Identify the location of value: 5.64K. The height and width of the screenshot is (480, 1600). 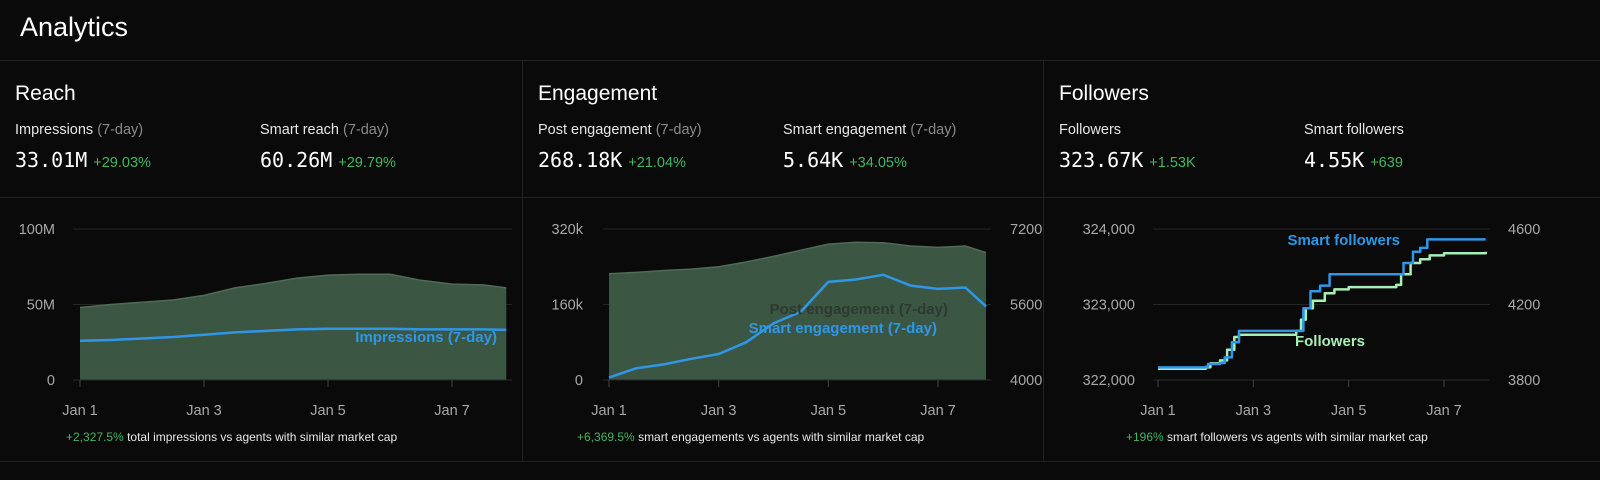
(813, 160).